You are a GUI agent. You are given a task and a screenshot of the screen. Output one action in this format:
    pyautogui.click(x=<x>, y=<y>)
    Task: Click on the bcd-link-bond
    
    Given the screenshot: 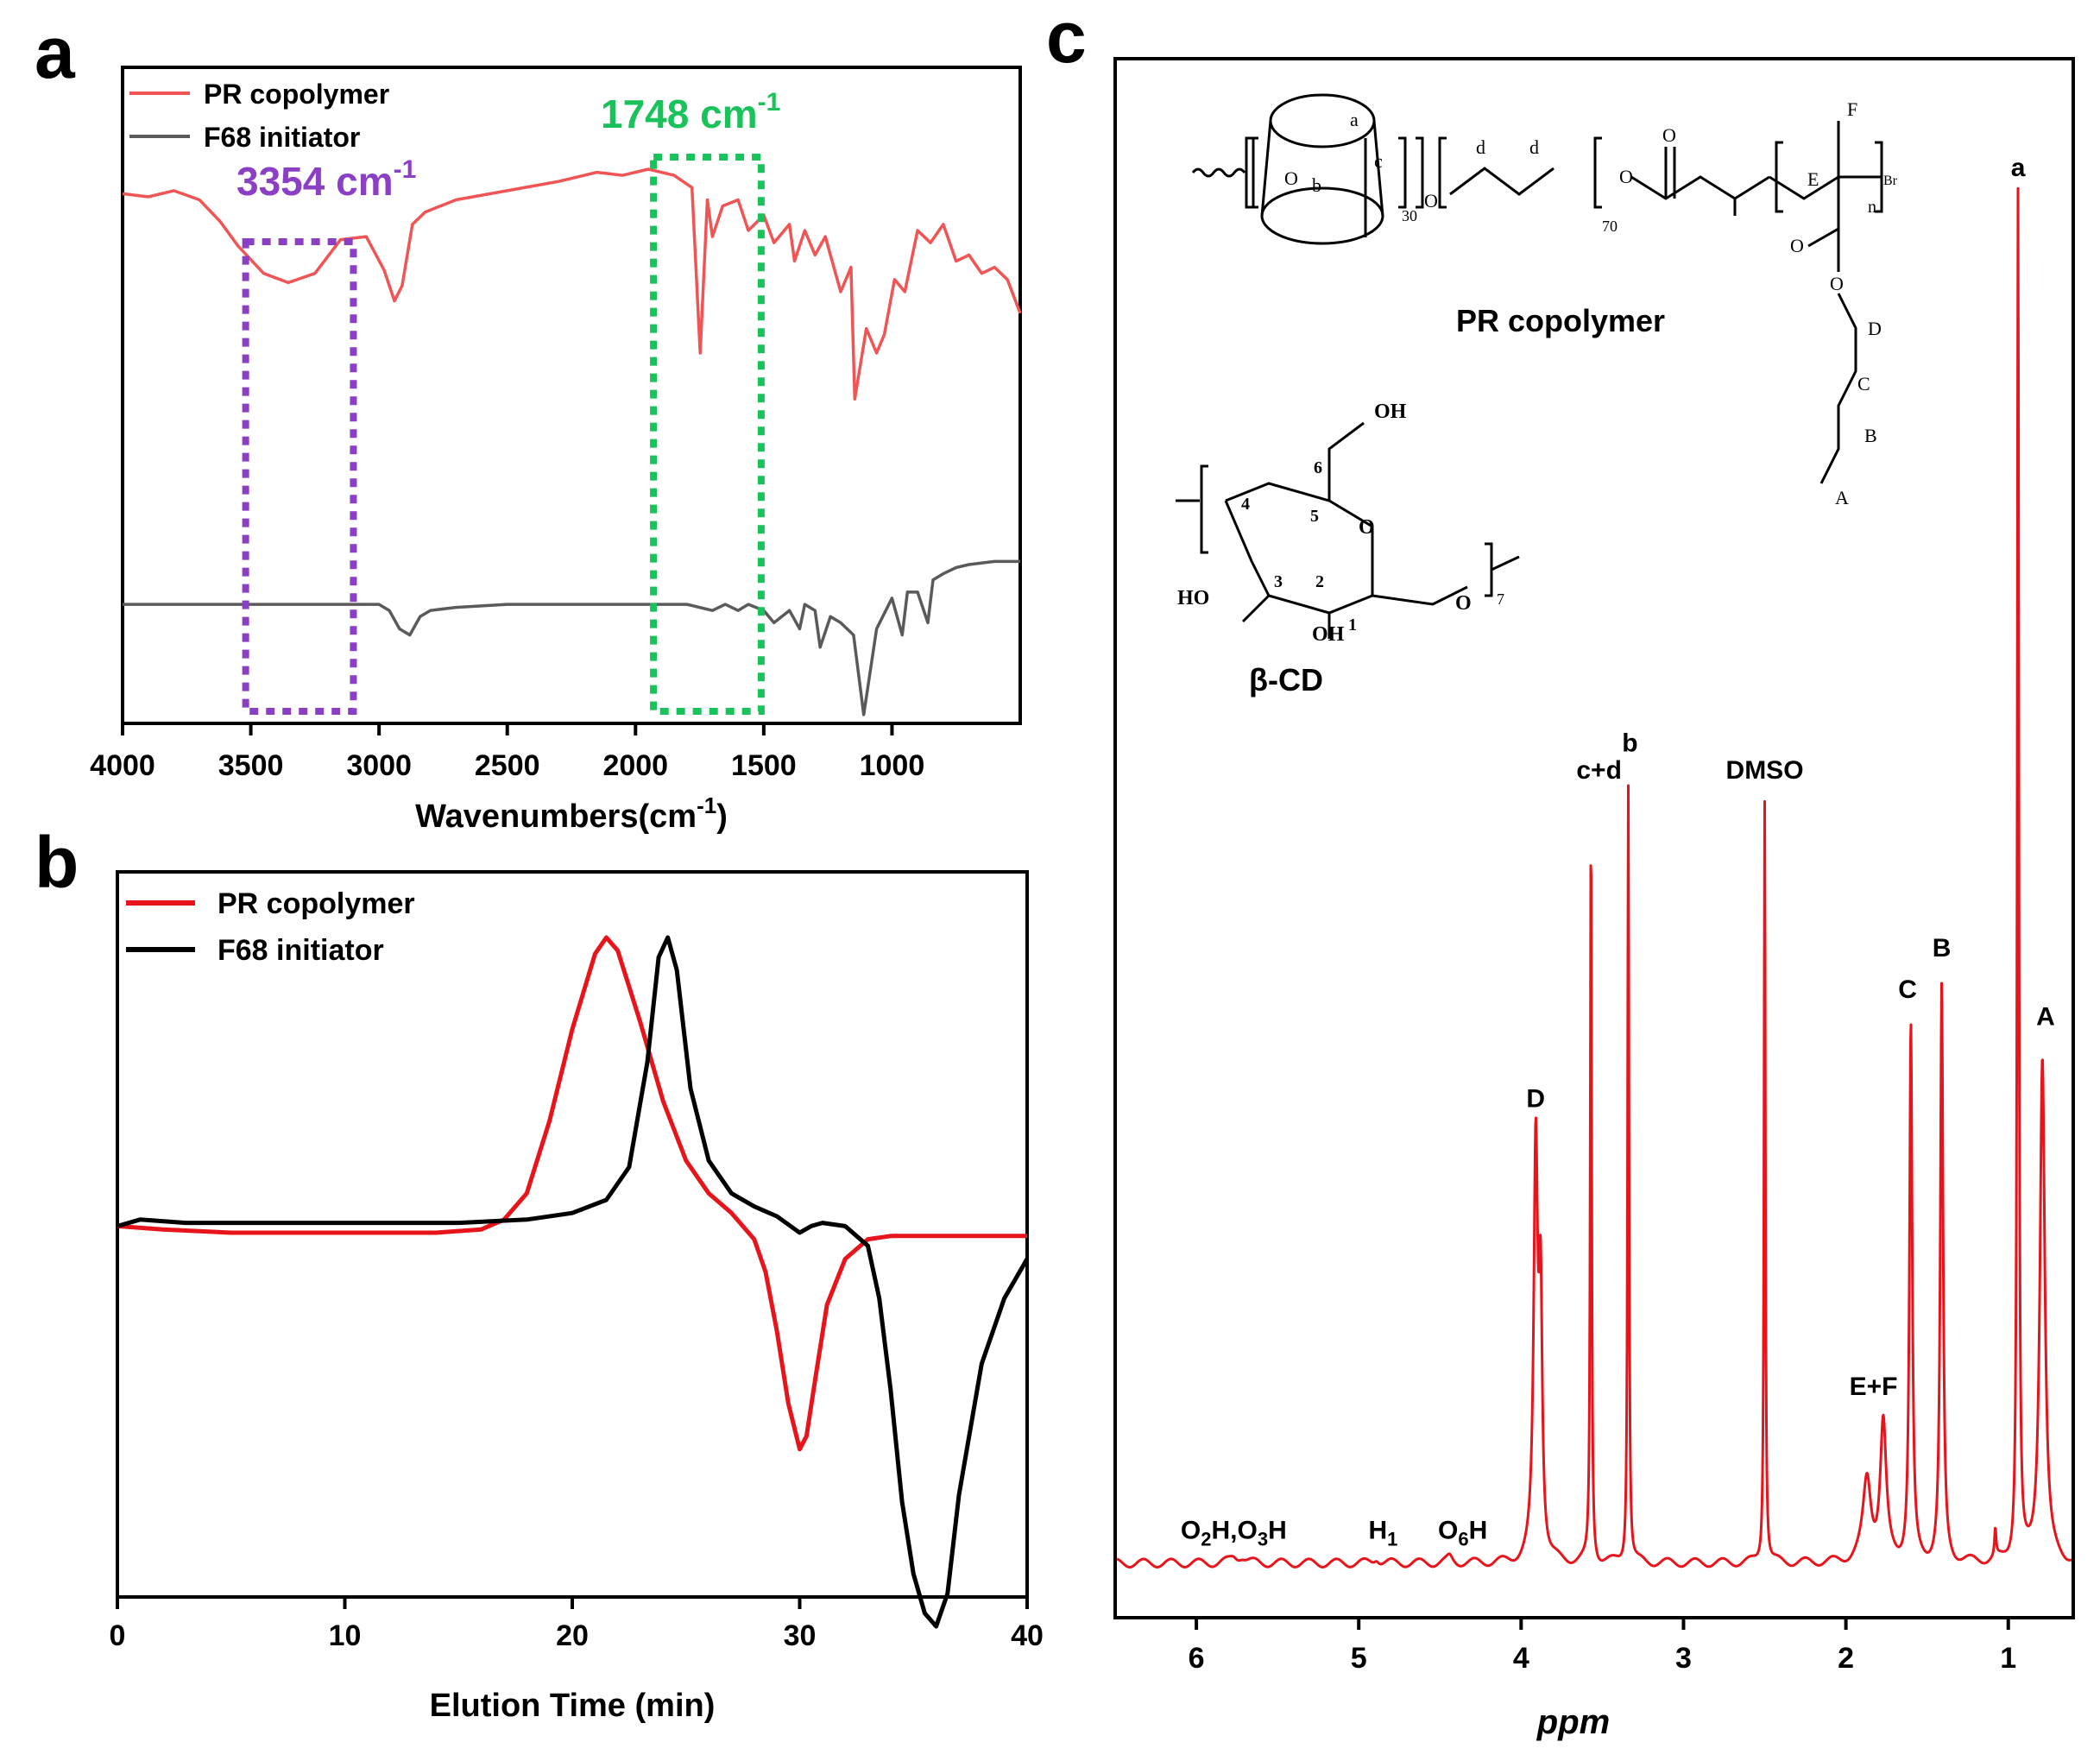 What is the action you would take?
    pyautogui.click(x=1420, y=596)
    